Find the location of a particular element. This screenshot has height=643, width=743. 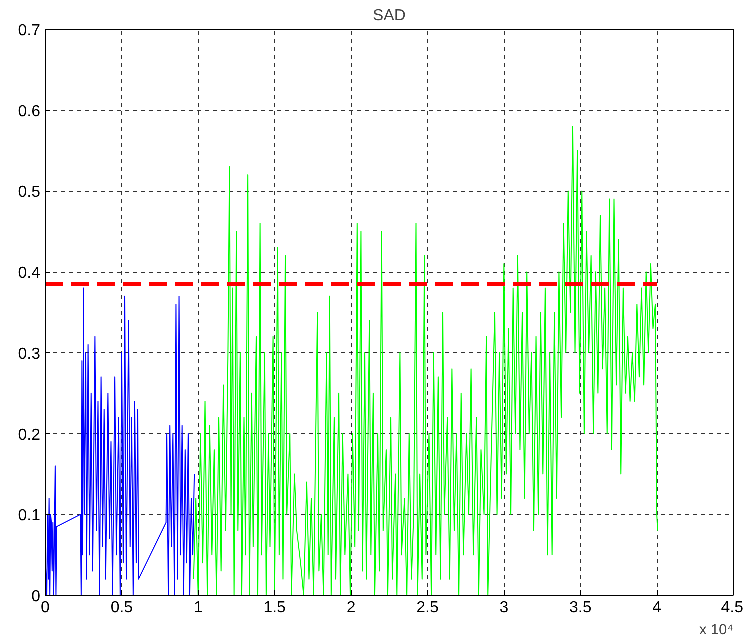

x-tick-label: 1.5 is located at coordinates (275, 608).